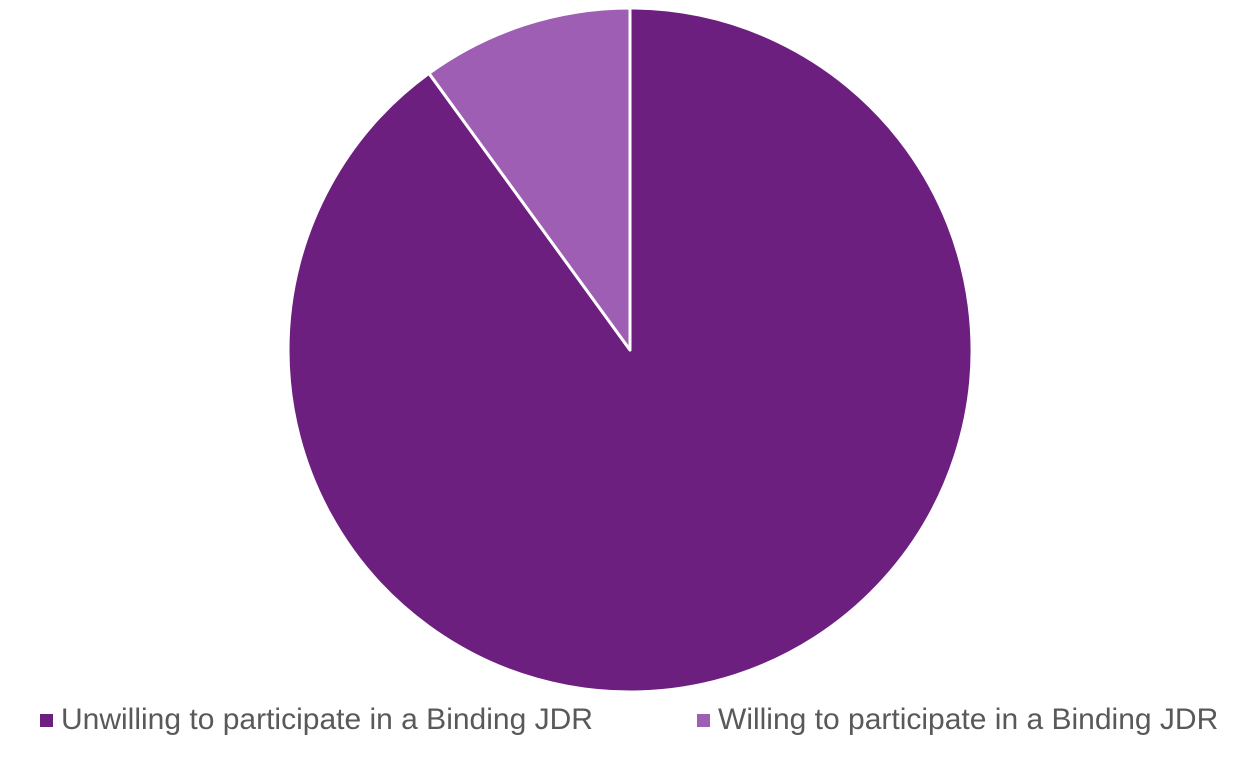  I want to click on legend-swatch-unwilling, so click(46, 720).